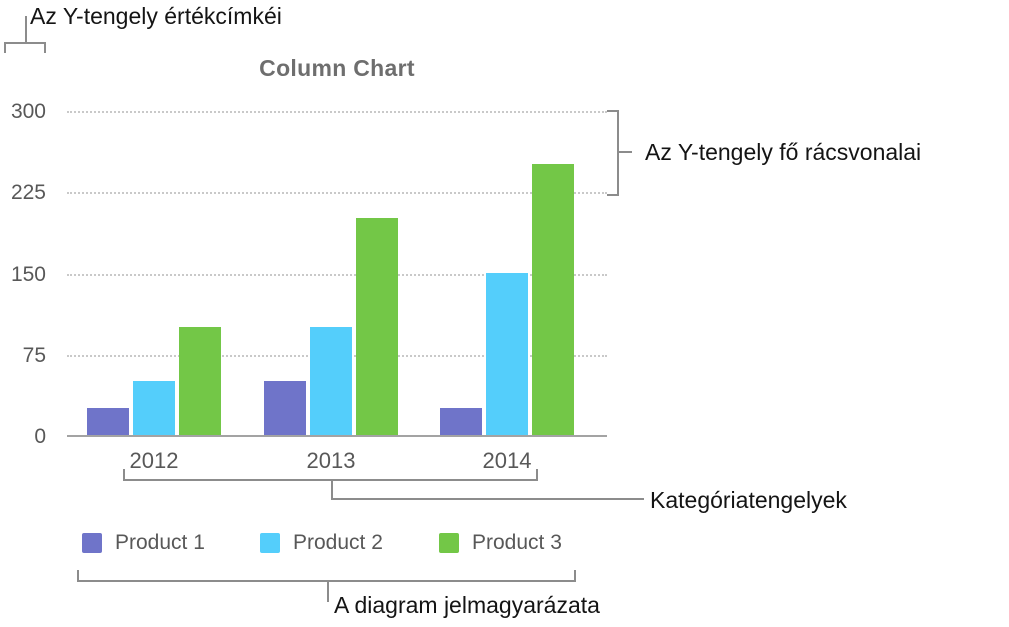 This screenshot has height=627, width=1009. I want to click on y-axis-tick-label: 0, so click(40, 436).